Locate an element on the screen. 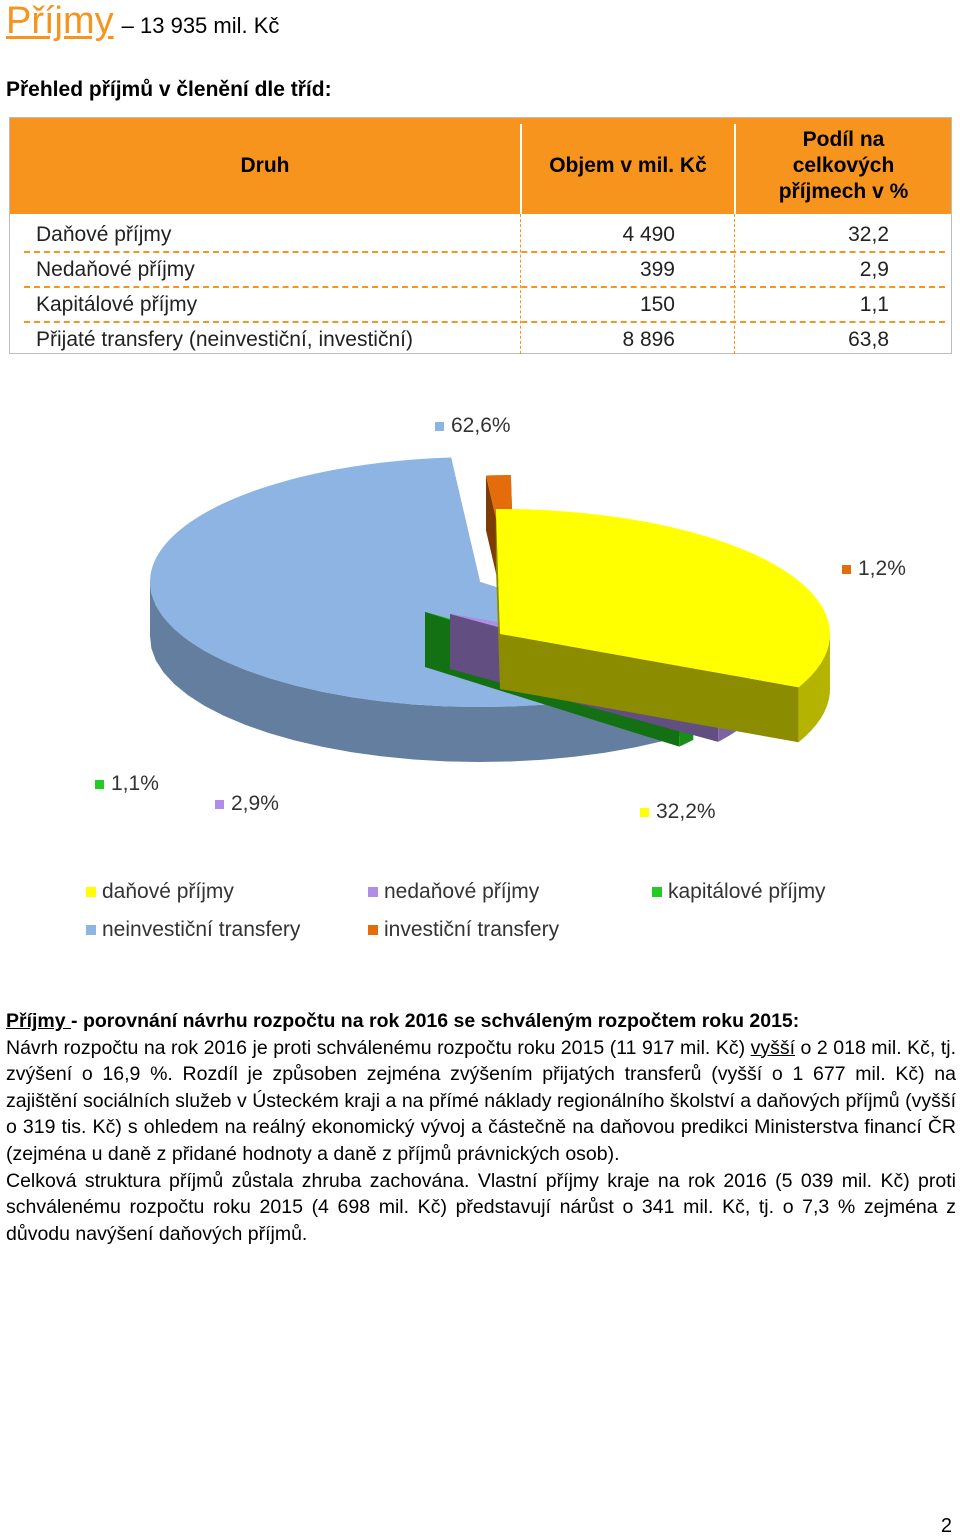 This screenshot has width=960, height=1538. total-amount: – 13 935 mil. Kč is located at coordinates (200, 25).